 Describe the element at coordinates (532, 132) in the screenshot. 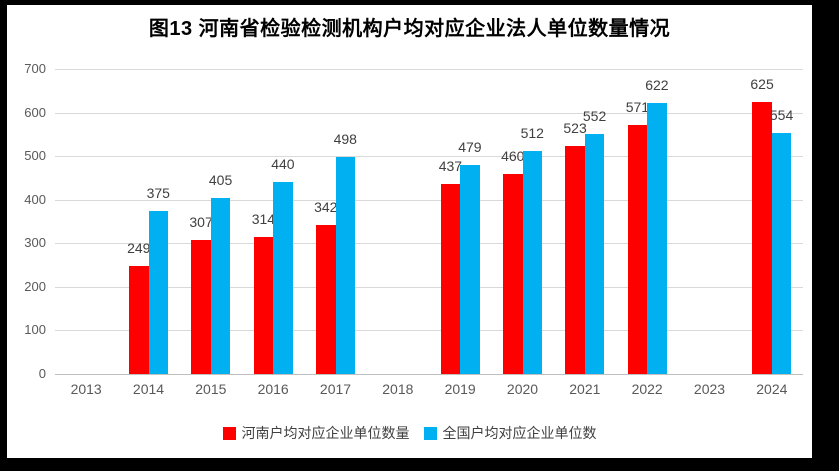

I see `bar-value-label: 512` at that location.